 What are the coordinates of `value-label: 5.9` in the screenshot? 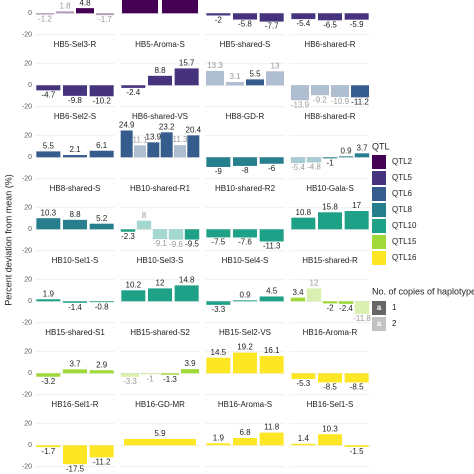 It's located at (160, 433).